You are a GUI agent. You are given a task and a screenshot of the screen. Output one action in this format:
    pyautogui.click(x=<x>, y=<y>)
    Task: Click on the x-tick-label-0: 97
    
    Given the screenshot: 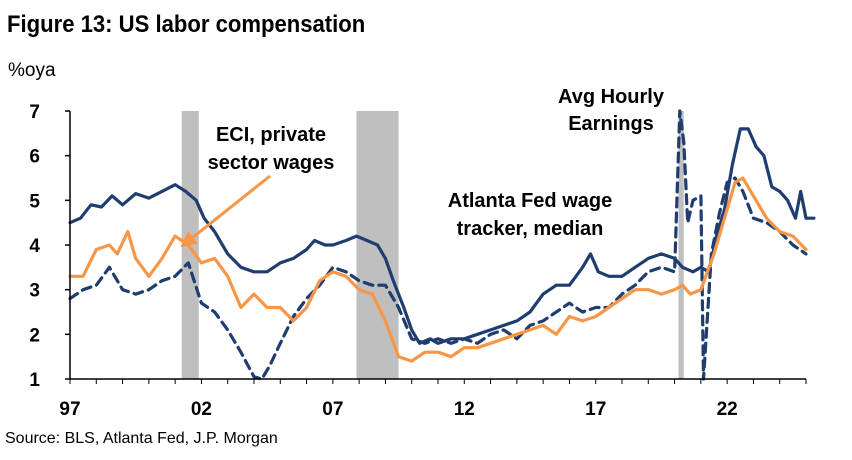 What is the action you would take?
    pyautogui.click(x=69, y=409)
    